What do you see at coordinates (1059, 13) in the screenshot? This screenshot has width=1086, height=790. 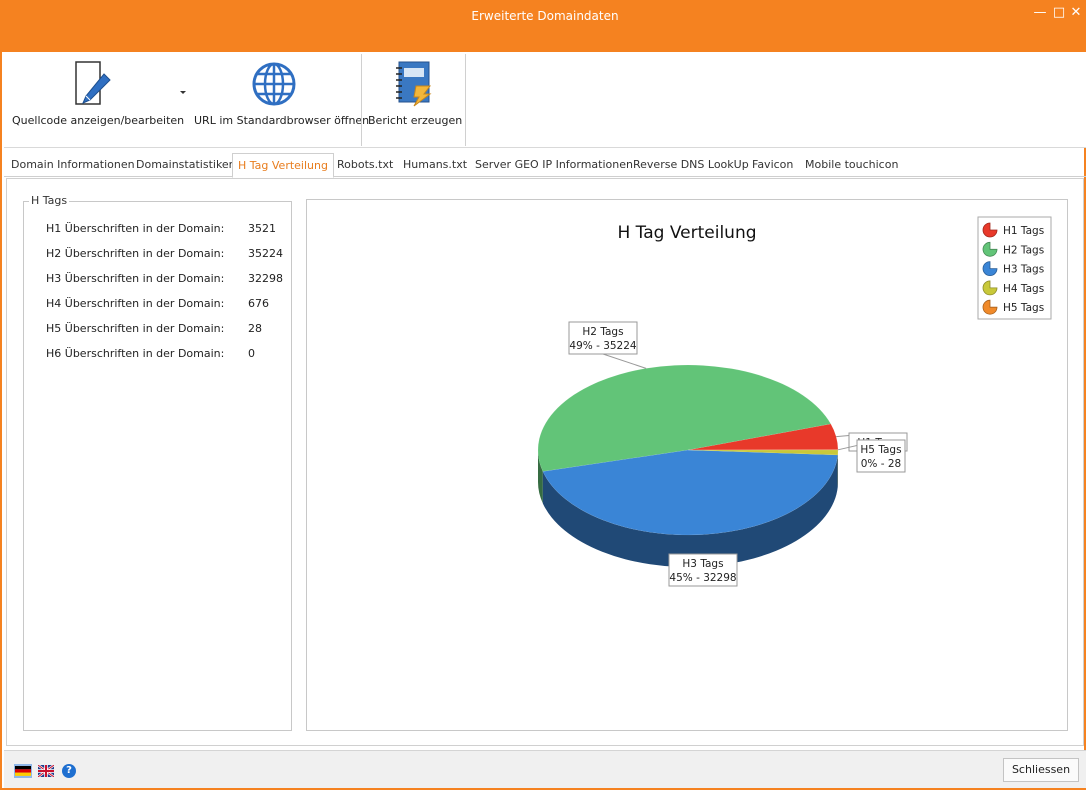 I see `maximize-button: □` at bounding box center [1059, 13].